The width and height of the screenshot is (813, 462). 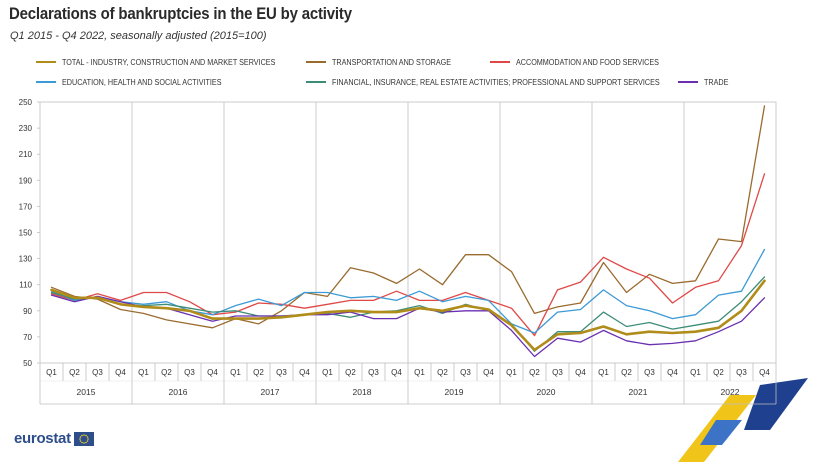 I want to click on y-tick-label: 130, so click(x=26, y=259).